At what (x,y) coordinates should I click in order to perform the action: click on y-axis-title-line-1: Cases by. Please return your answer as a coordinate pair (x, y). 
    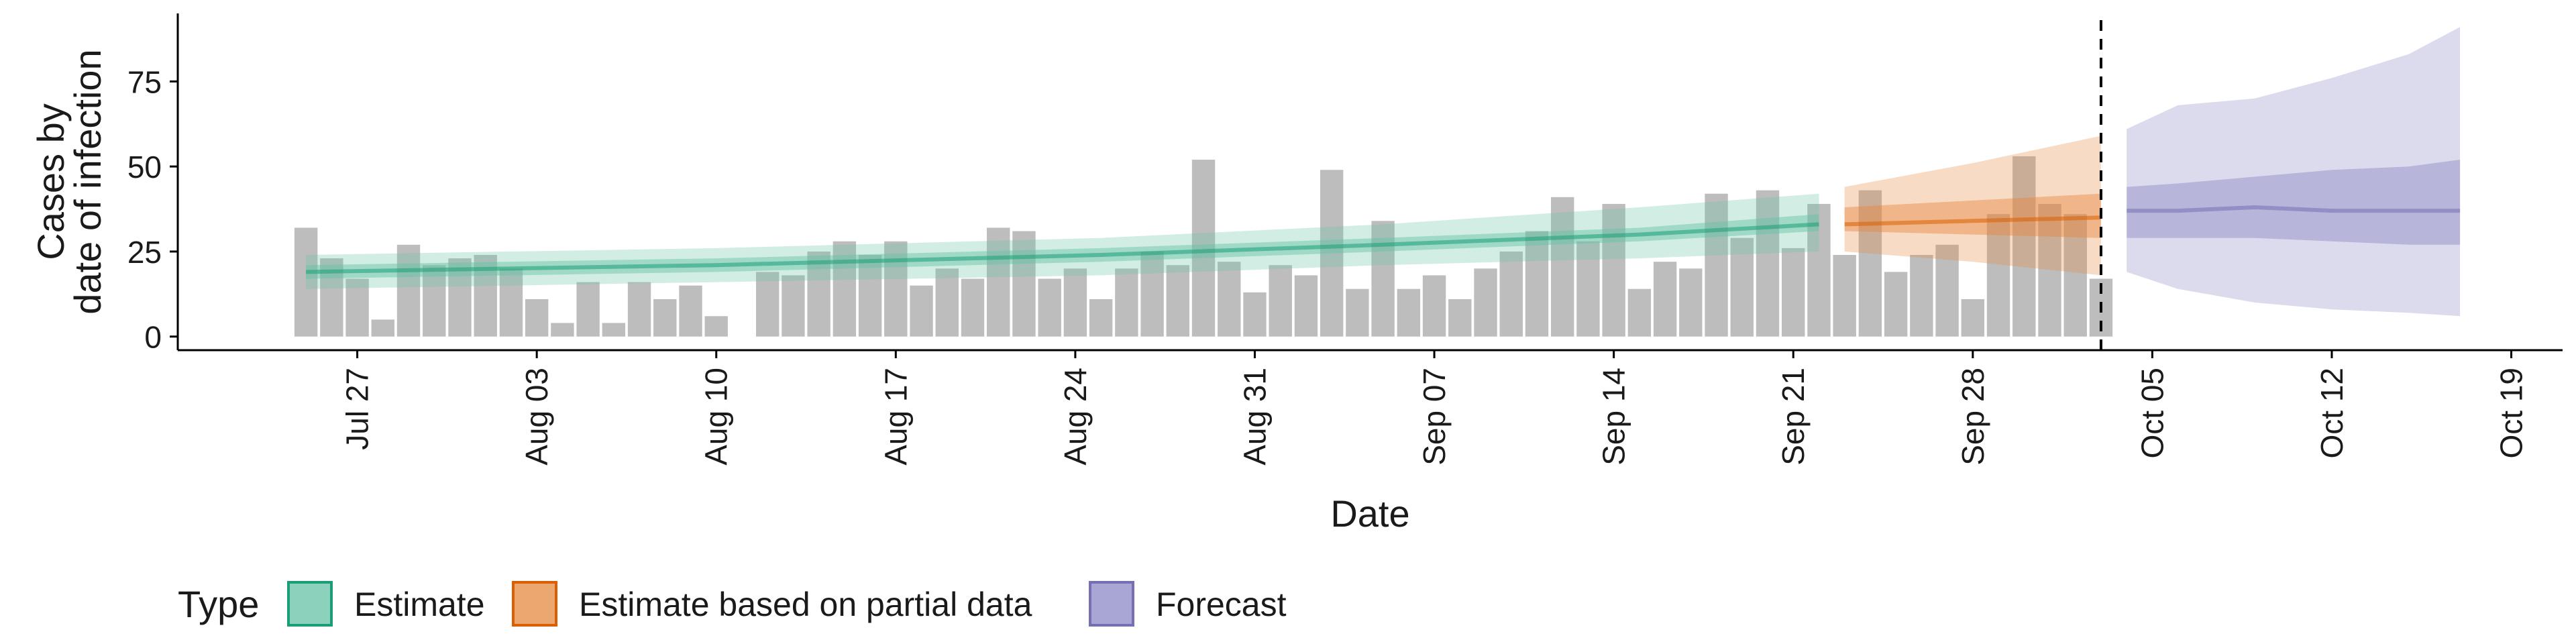
    Looking at the image, I should click on (51, 181).